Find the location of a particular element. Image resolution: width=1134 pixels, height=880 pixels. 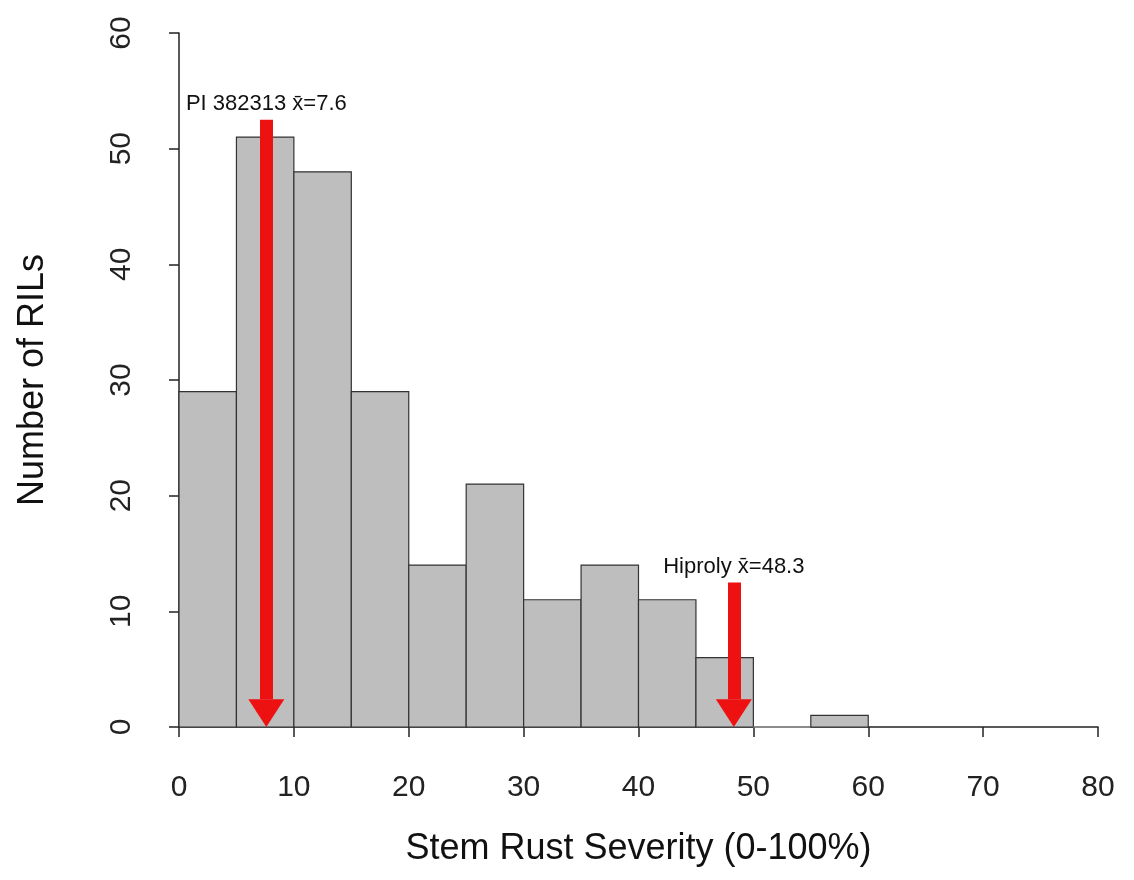

y-tick-label: 0 is located at coordinates (119, 727).